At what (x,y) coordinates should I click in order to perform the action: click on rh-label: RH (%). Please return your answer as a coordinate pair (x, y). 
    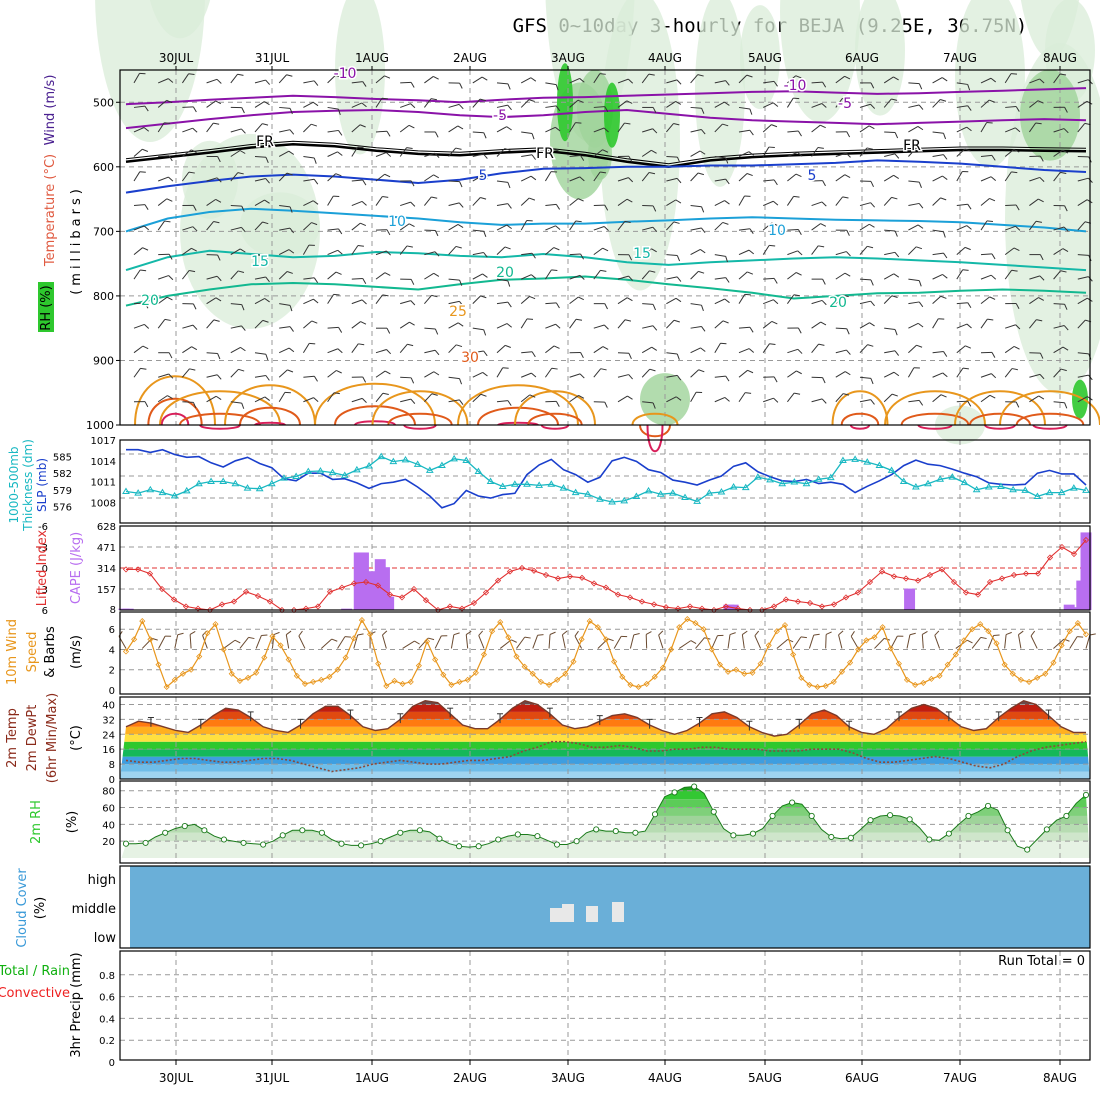
    Looking at the image, I should click on (46, 307).